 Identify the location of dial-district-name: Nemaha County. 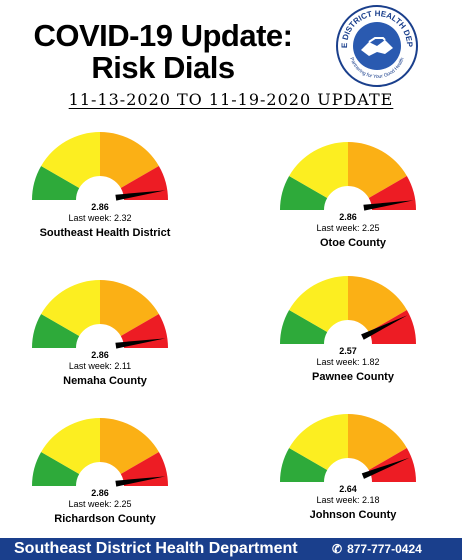
(105, 381).